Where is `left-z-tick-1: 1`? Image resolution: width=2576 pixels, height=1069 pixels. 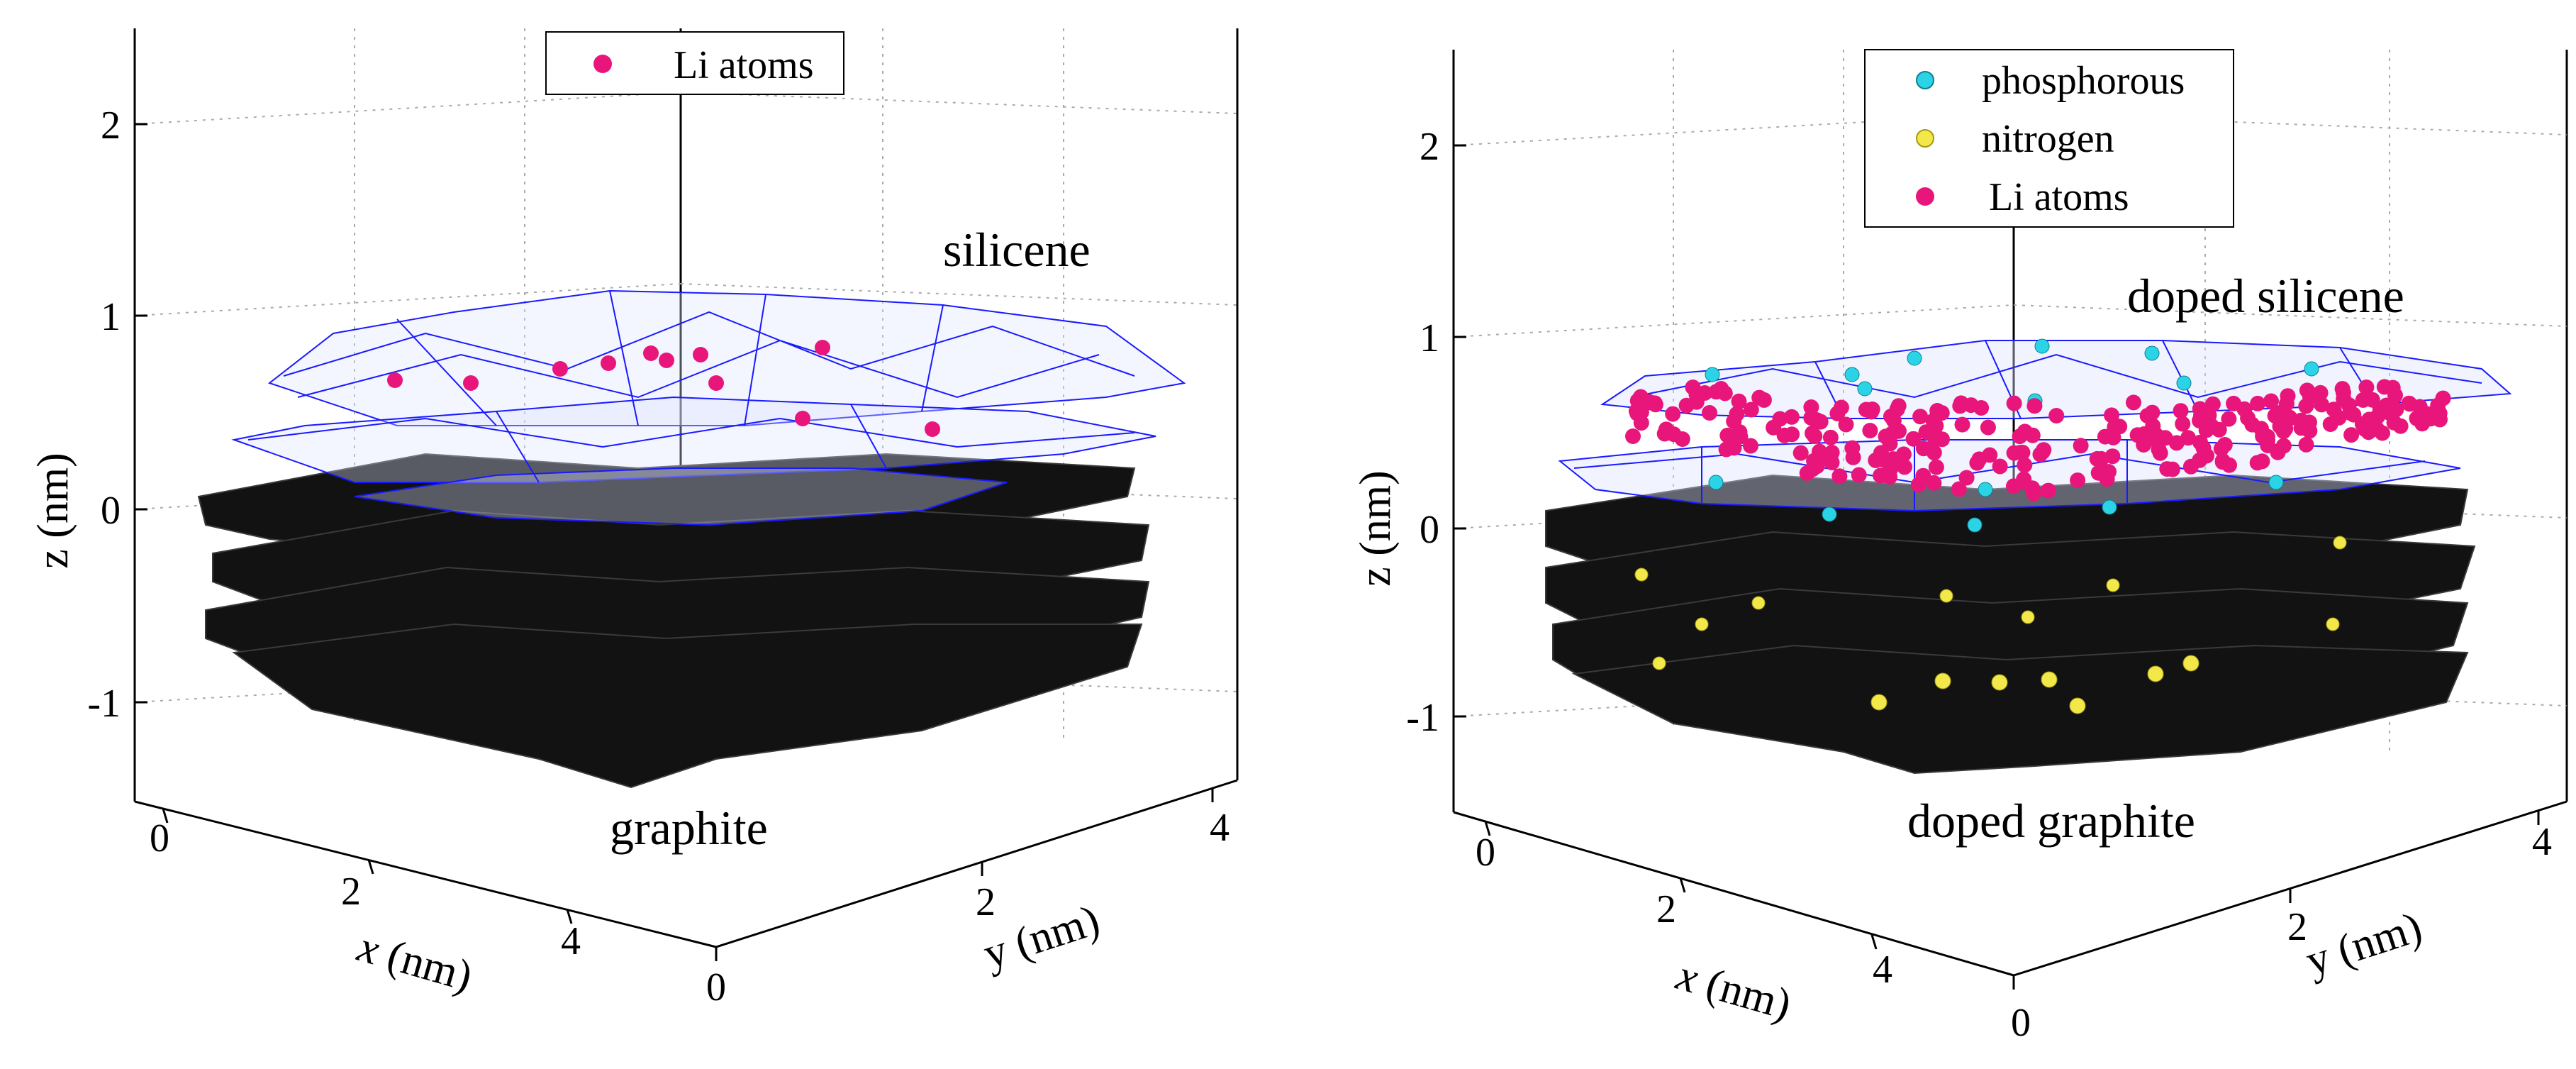 left-z-tick-1: 1 is located at coordinates (111, 317).